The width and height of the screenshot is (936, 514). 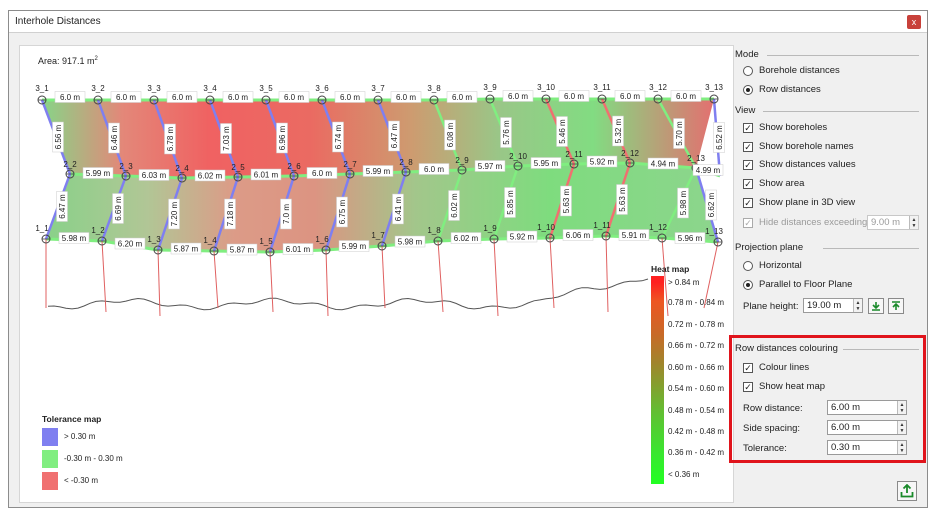 I want to click on row-distance-label: 5.85 m, so click(x=510, y=202).